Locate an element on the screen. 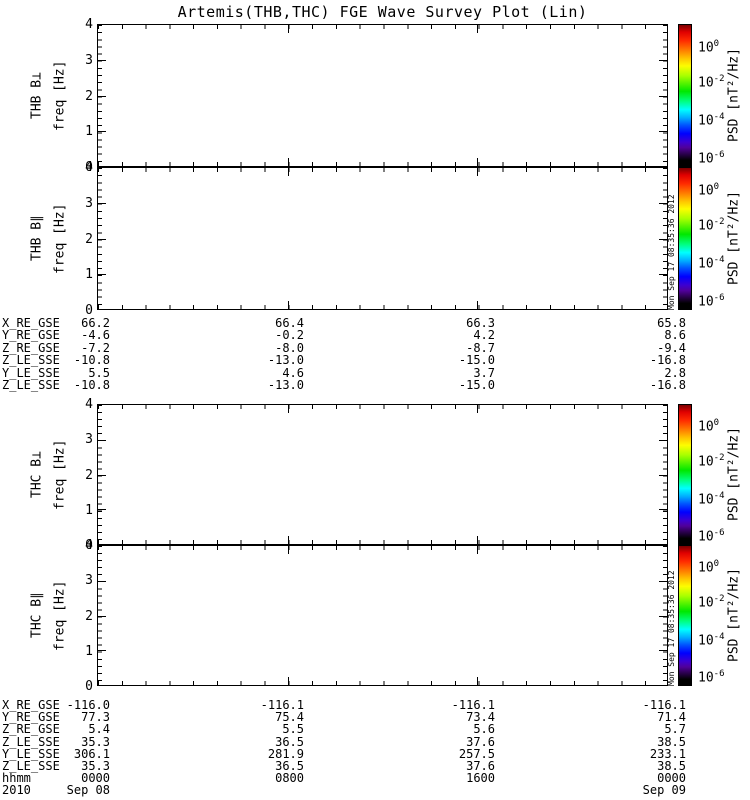 The image size is (750, 800). ephemeris-label: X_RE_GSE is located at coordinates (31, 323).